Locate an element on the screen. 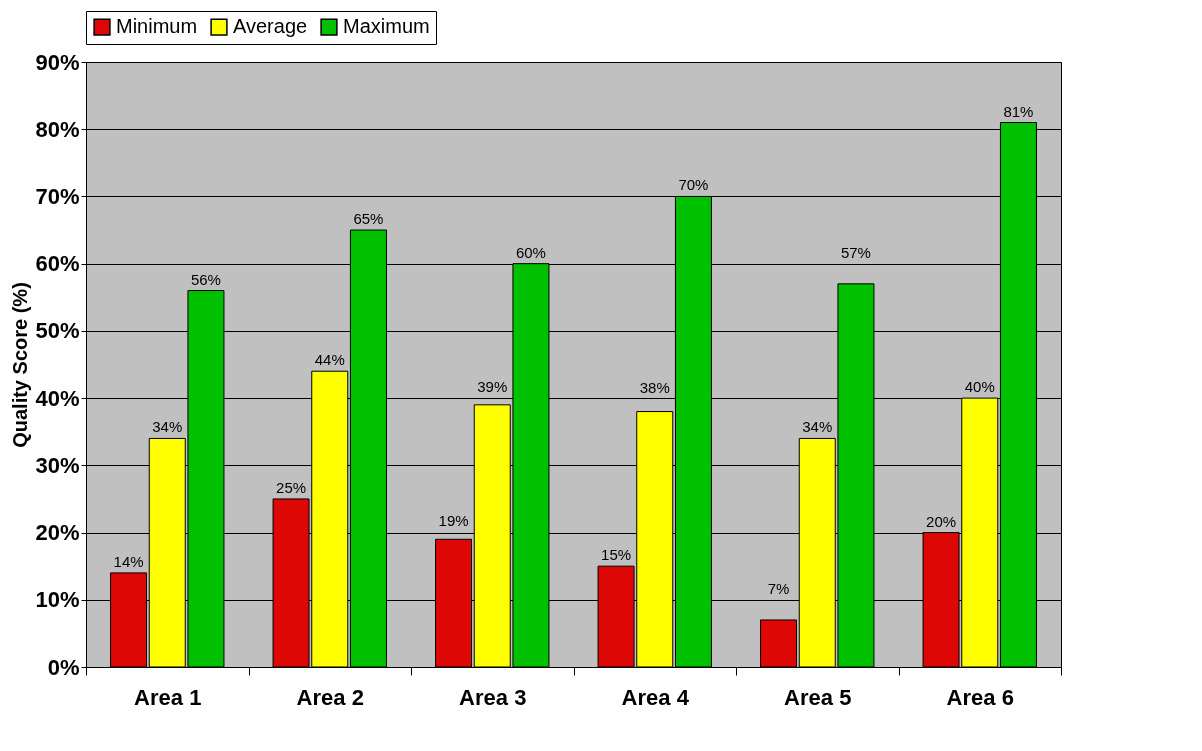 This screenshot has height=751, width=1202. legend-label: Average is located at coordinates (270, 26).